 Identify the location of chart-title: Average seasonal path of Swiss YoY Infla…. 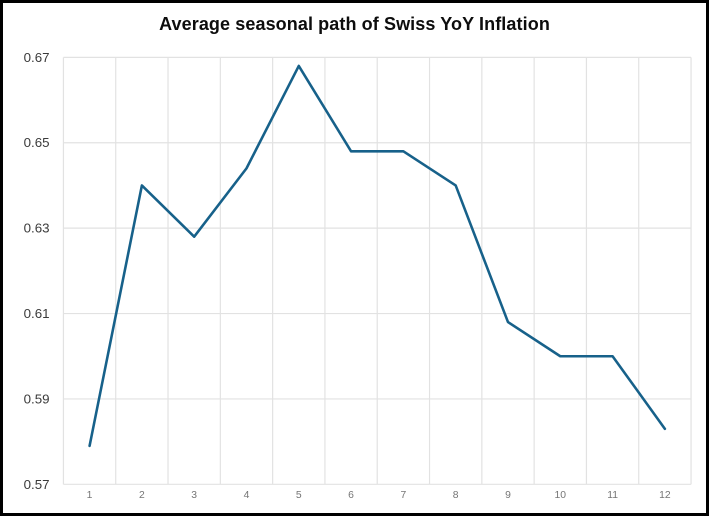
(354, 24).